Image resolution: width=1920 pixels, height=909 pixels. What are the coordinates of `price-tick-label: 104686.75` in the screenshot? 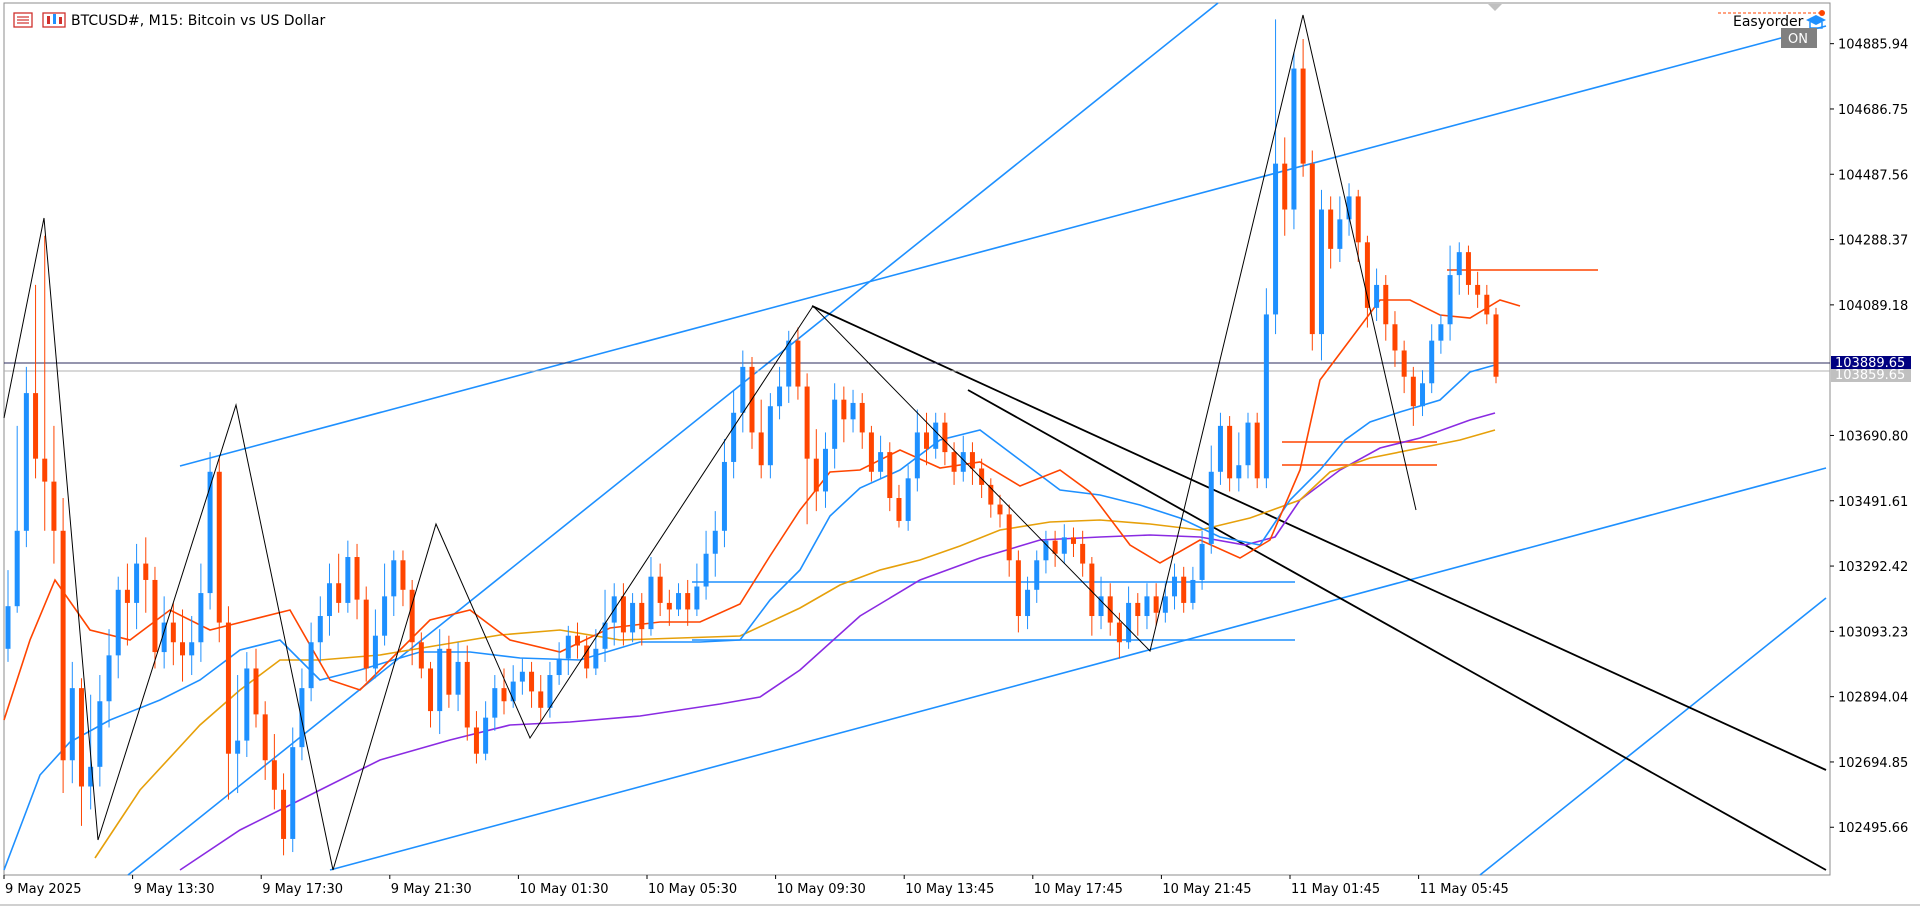 It's located at (1873, 110).